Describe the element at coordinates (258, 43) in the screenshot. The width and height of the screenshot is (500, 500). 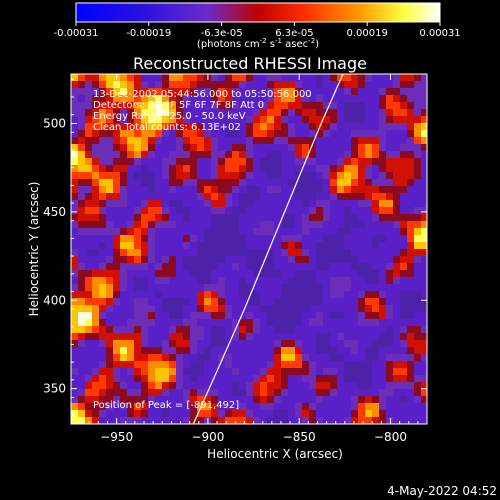
I see `colorbar-units: (photons cm-2 s-1 asec-2)` at that location.